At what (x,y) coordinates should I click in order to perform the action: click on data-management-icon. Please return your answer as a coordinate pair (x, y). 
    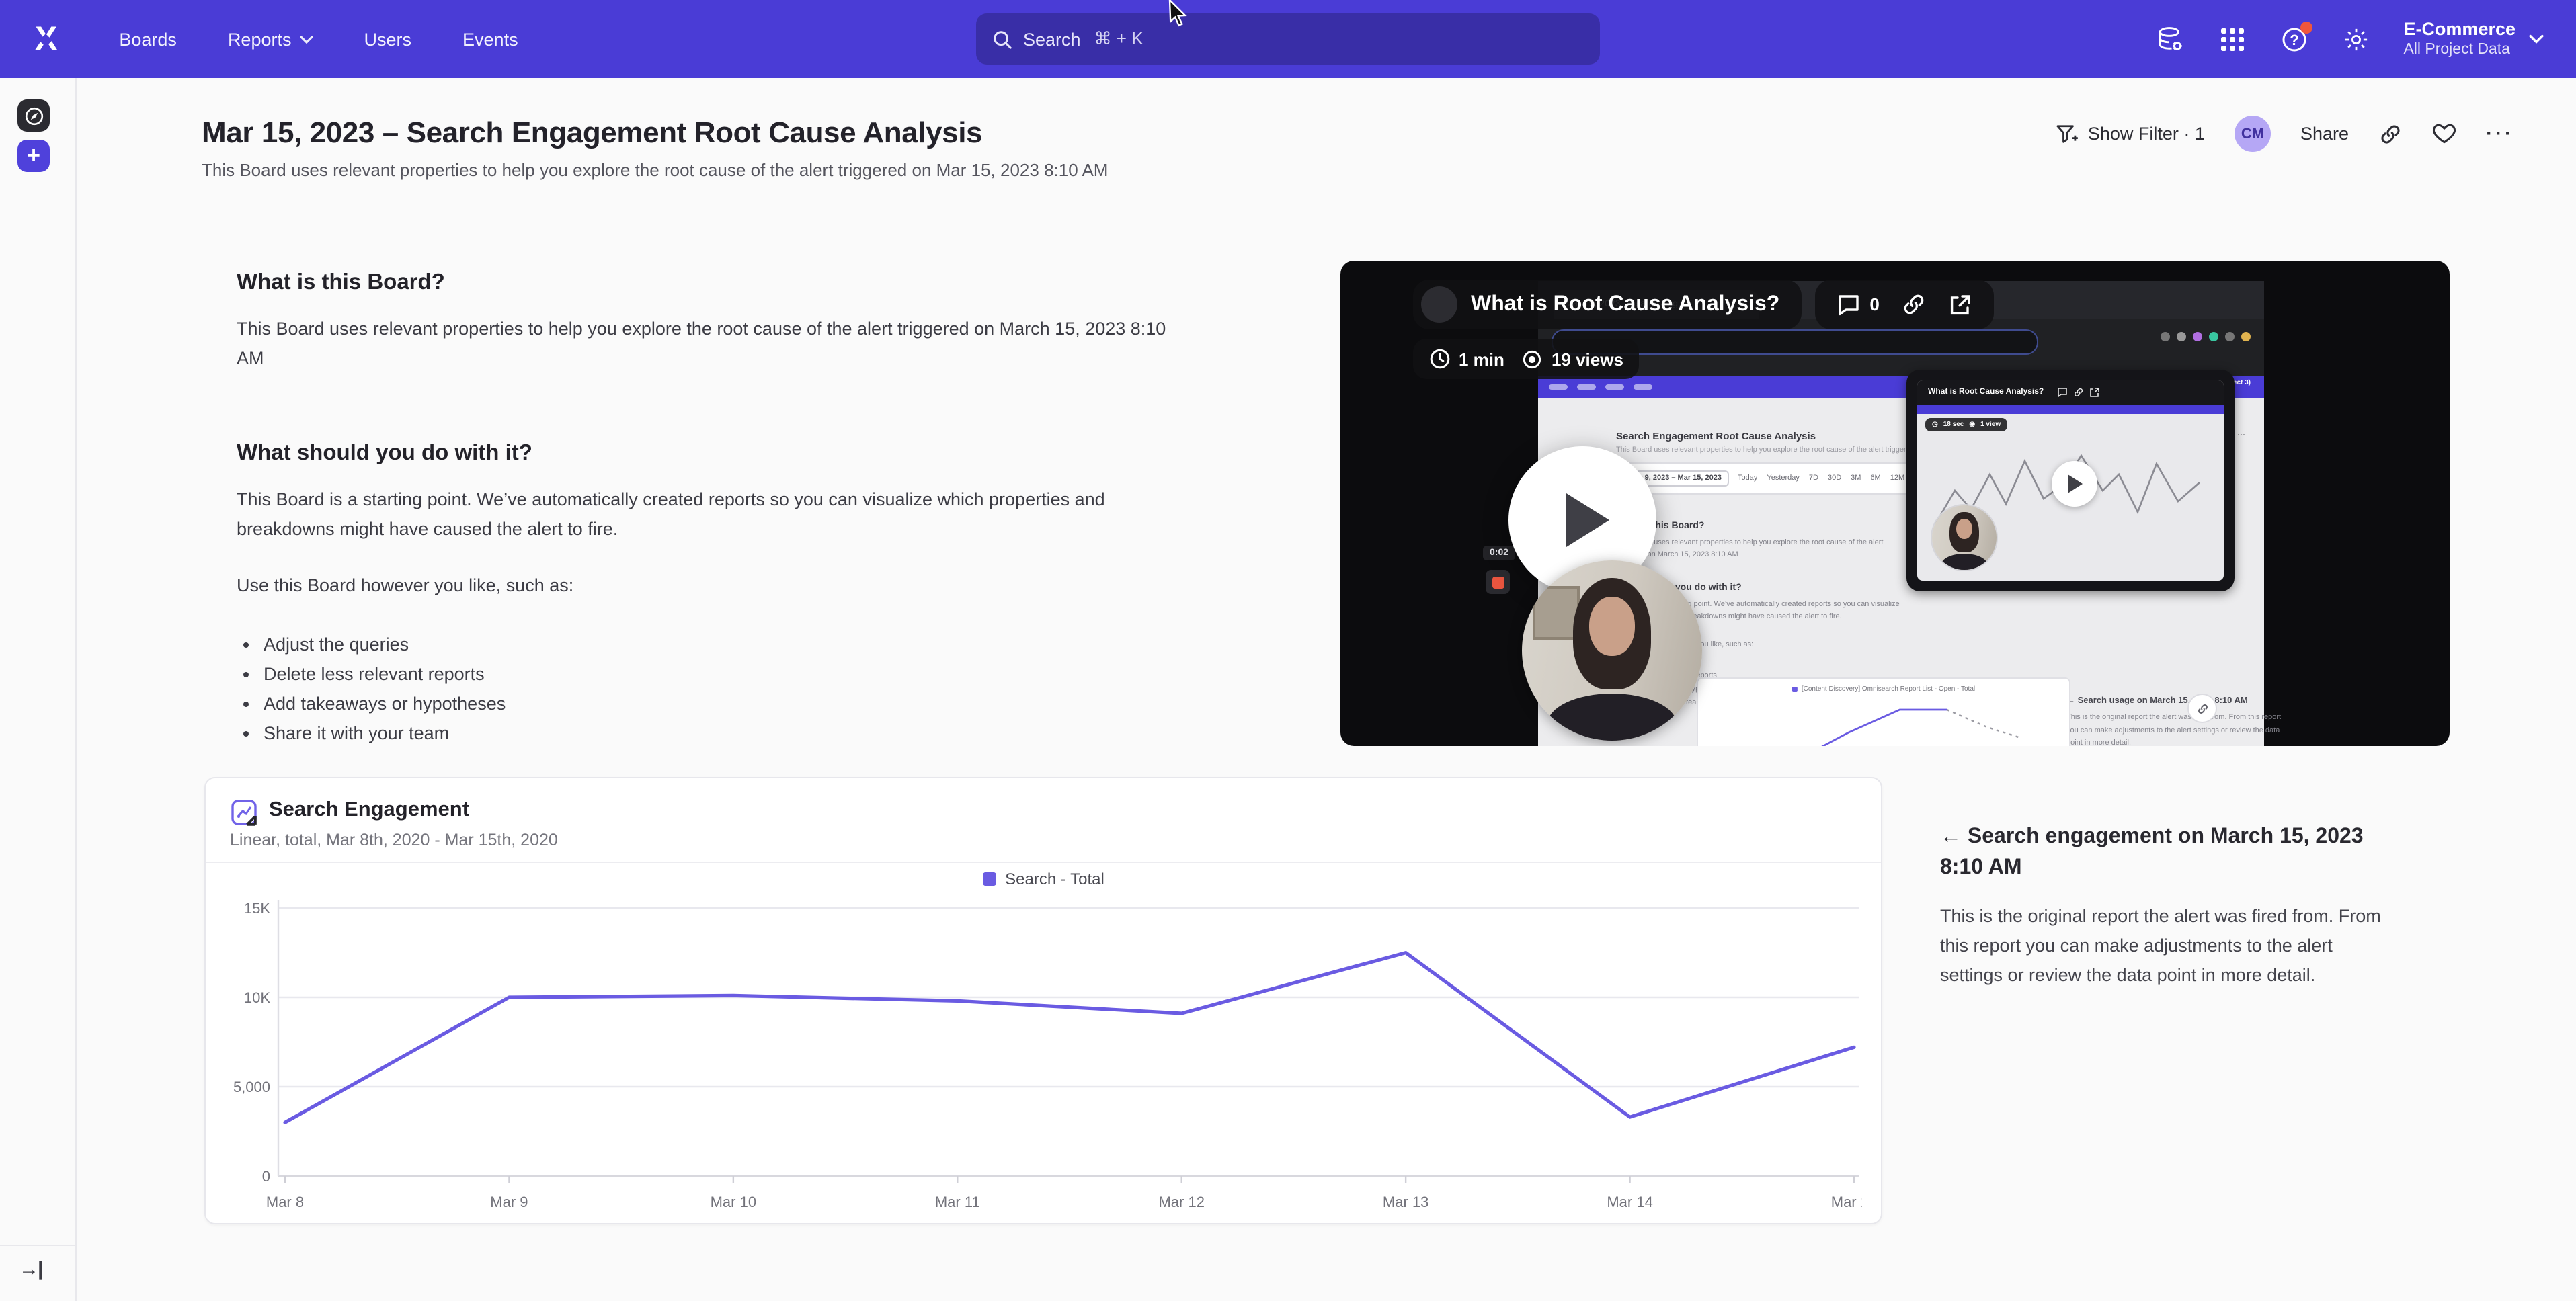
    Looking at the image, I should click on (2170, 39).